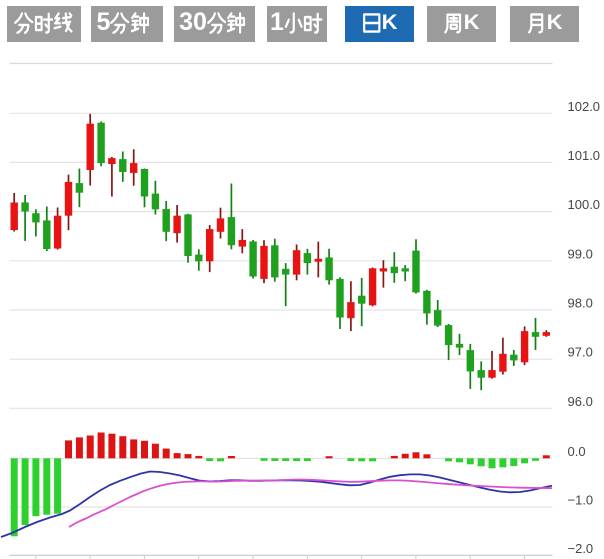  I want to click on svg-text: 101.0, so click(584, 155).